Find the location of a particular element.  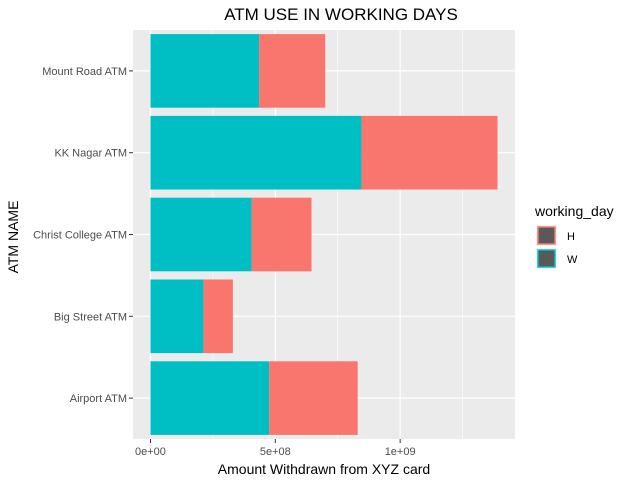

bar-w-airport-atm is located at coordinates (210, 398).